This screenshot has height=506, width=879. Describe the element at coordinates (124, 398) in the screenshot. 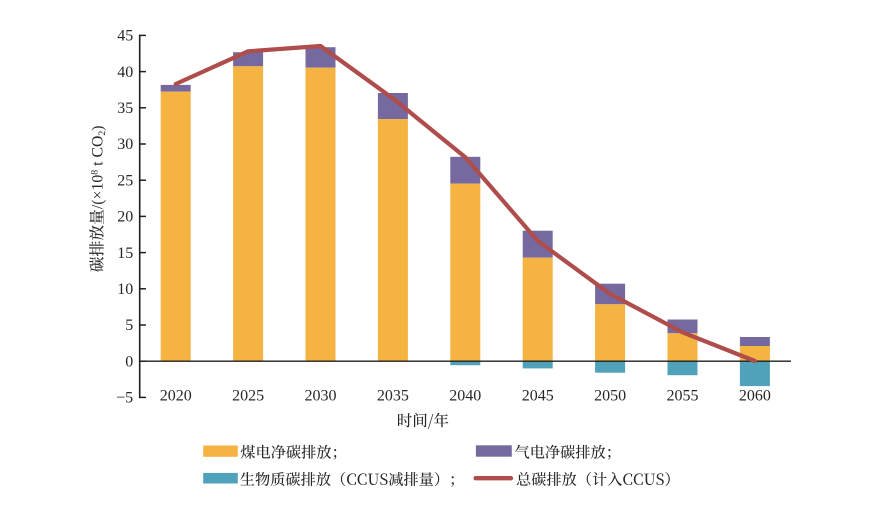

I see `svg-text: −5` at that location.